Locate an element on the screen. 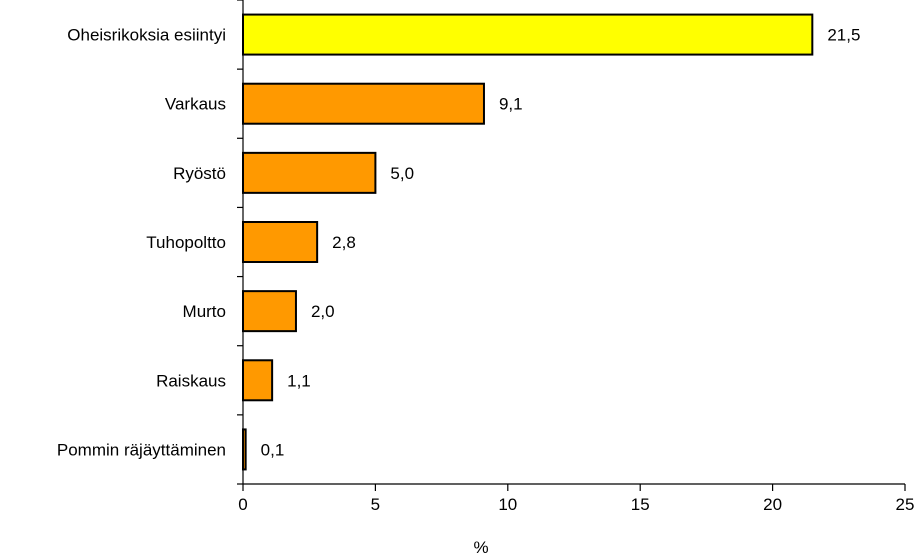  category-label: Pommin räjäyttäminen is located at coordinates (141, 449).